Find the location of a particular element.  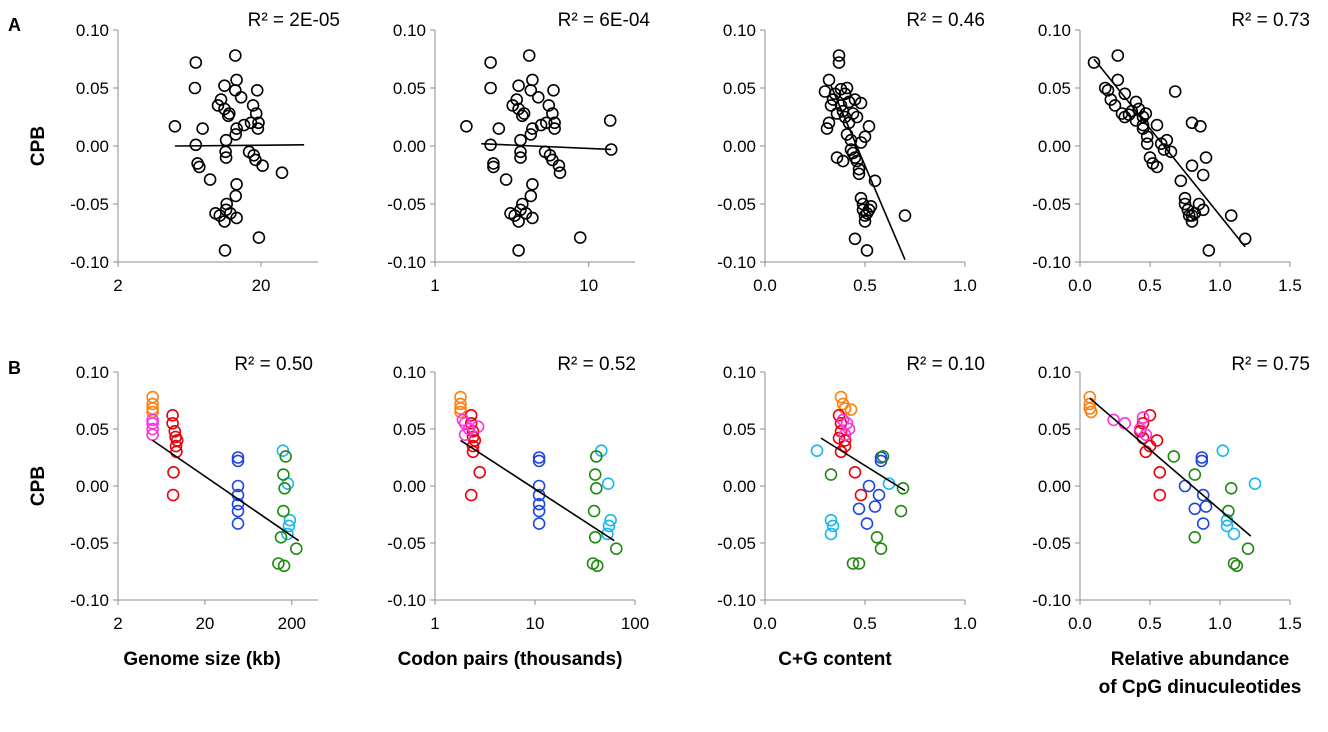

panel-a4-x-tick-label: 1.5 is located at coordinates (1290, 285).